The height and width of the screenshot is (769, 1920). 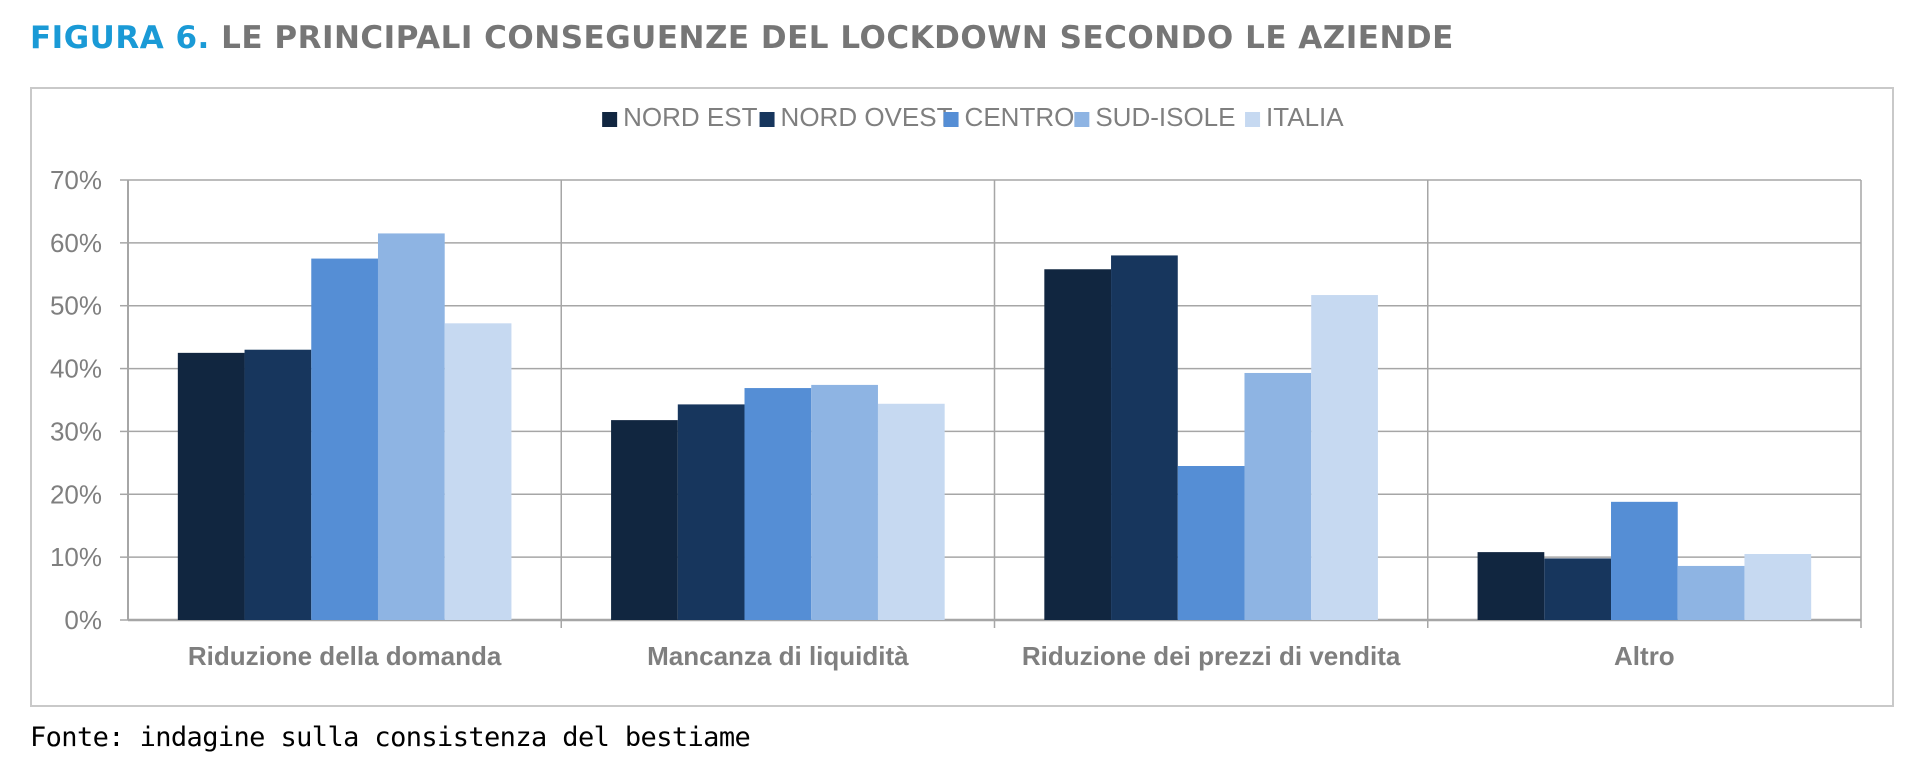 What do you see at coordinates (1020, 117) in the screenshot?
I see `legend-label: CENTRO` at bounding box center [1020, 117].